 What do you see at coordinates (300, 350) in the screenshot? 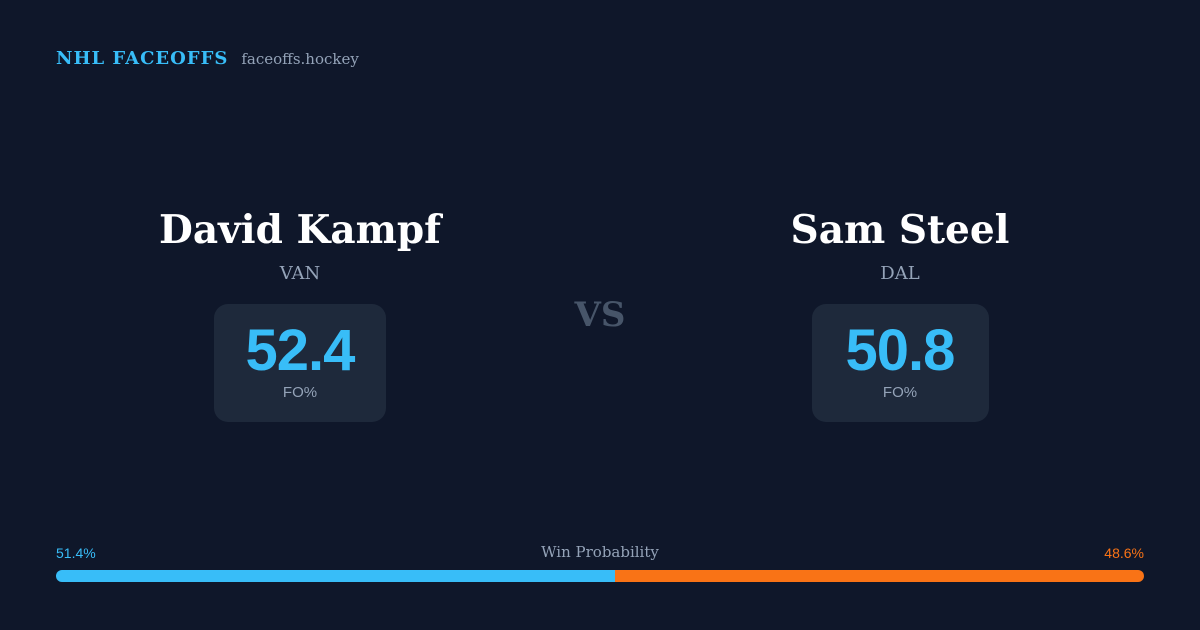
I see `faceoff-percentage-value: 52.4` at bounding box center [300, 350].